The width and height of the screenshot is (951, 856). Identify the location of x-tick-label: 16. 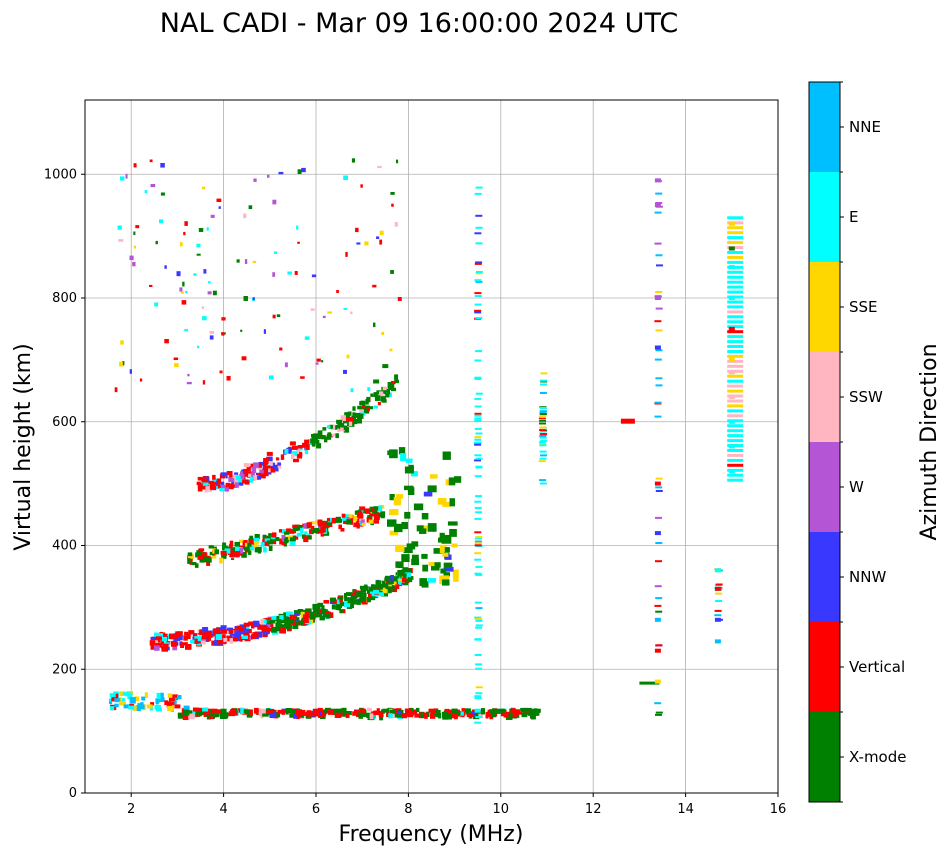
(778, 809).